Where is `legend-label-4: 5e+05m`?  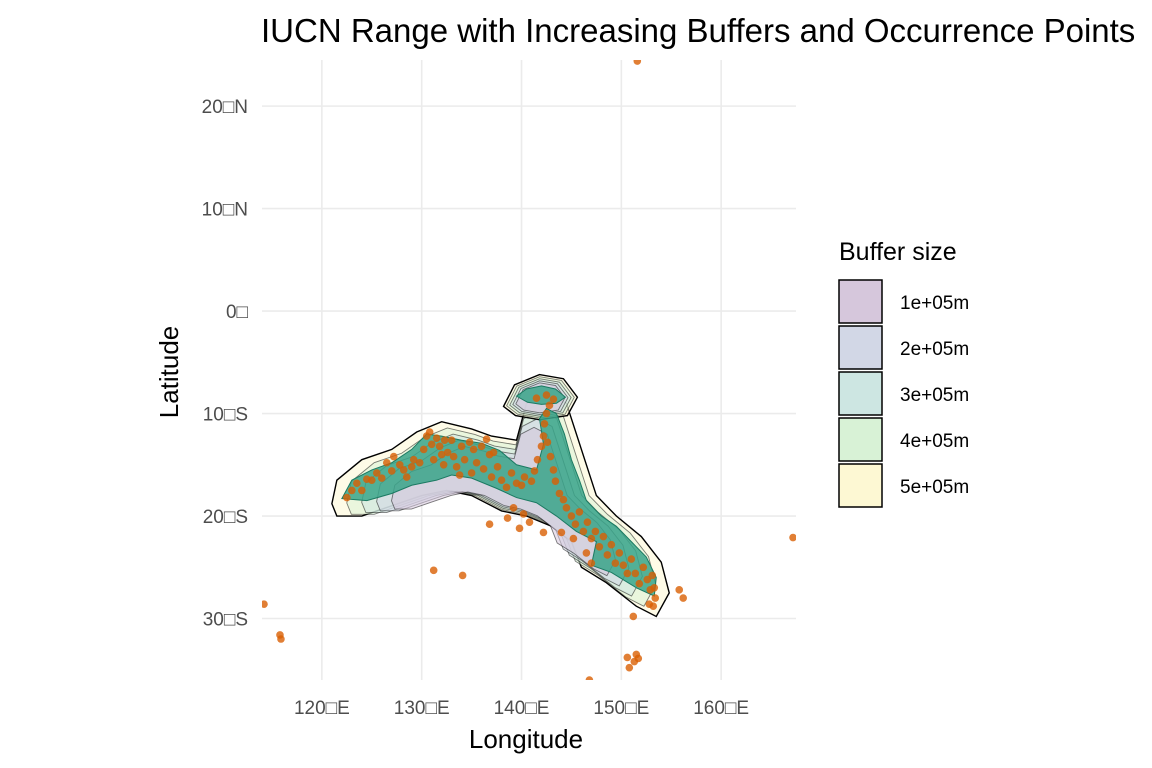 legend-label-4: 5e+05m is located at coordinates (934, 487).